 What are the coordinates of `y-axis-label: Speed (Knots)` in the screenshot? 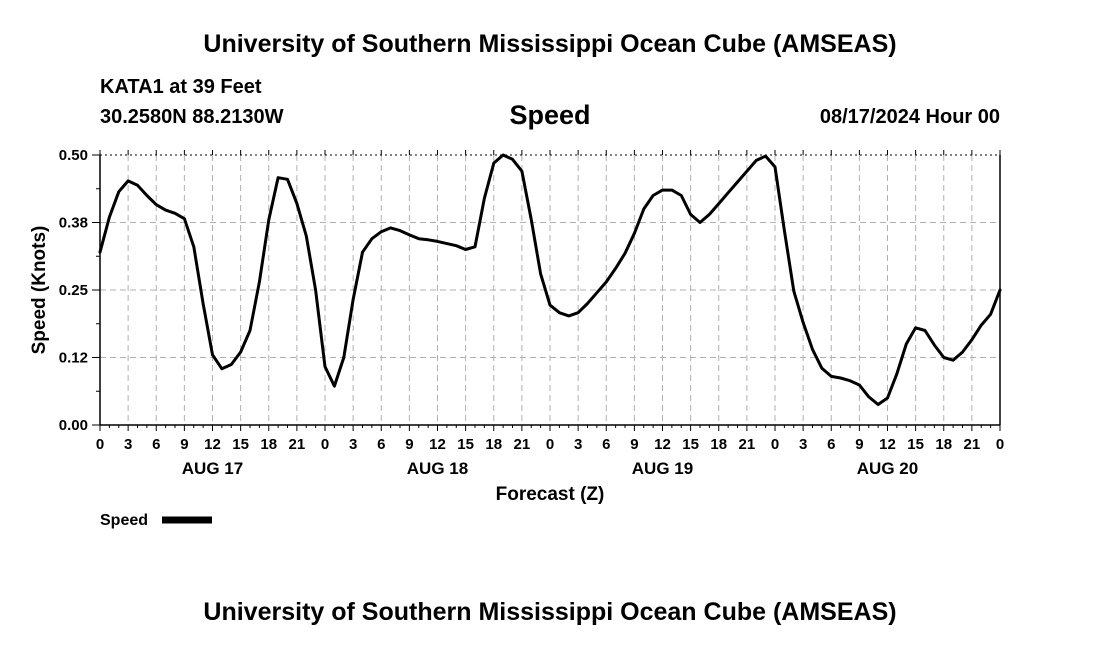 It's located at (39, 290).